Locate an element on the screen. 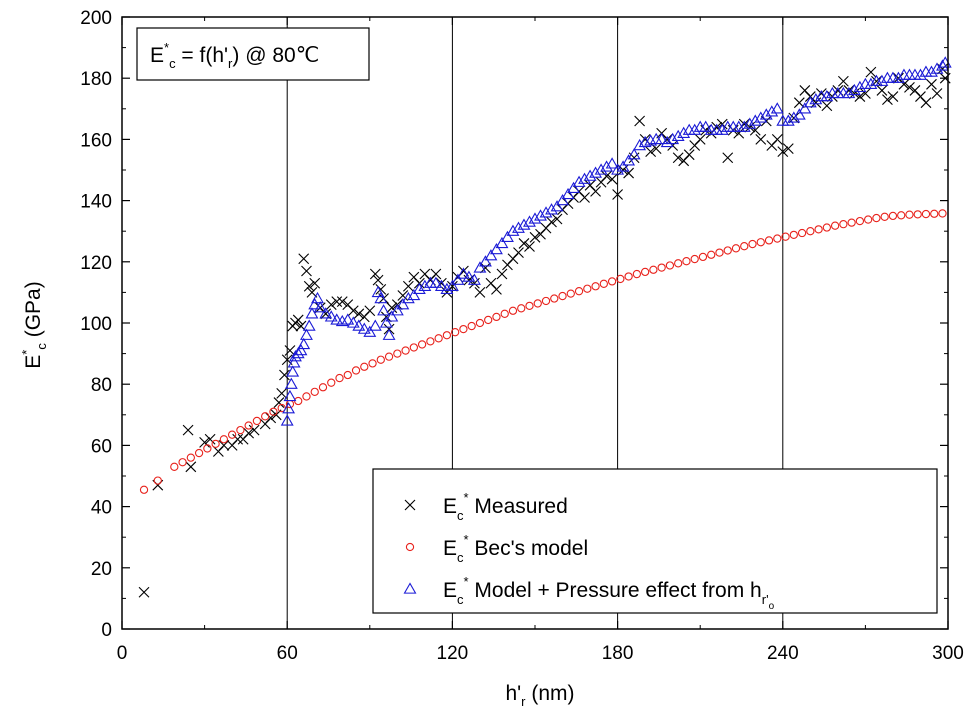  y-tick-label: 60 is located at coordinates (101, 446).